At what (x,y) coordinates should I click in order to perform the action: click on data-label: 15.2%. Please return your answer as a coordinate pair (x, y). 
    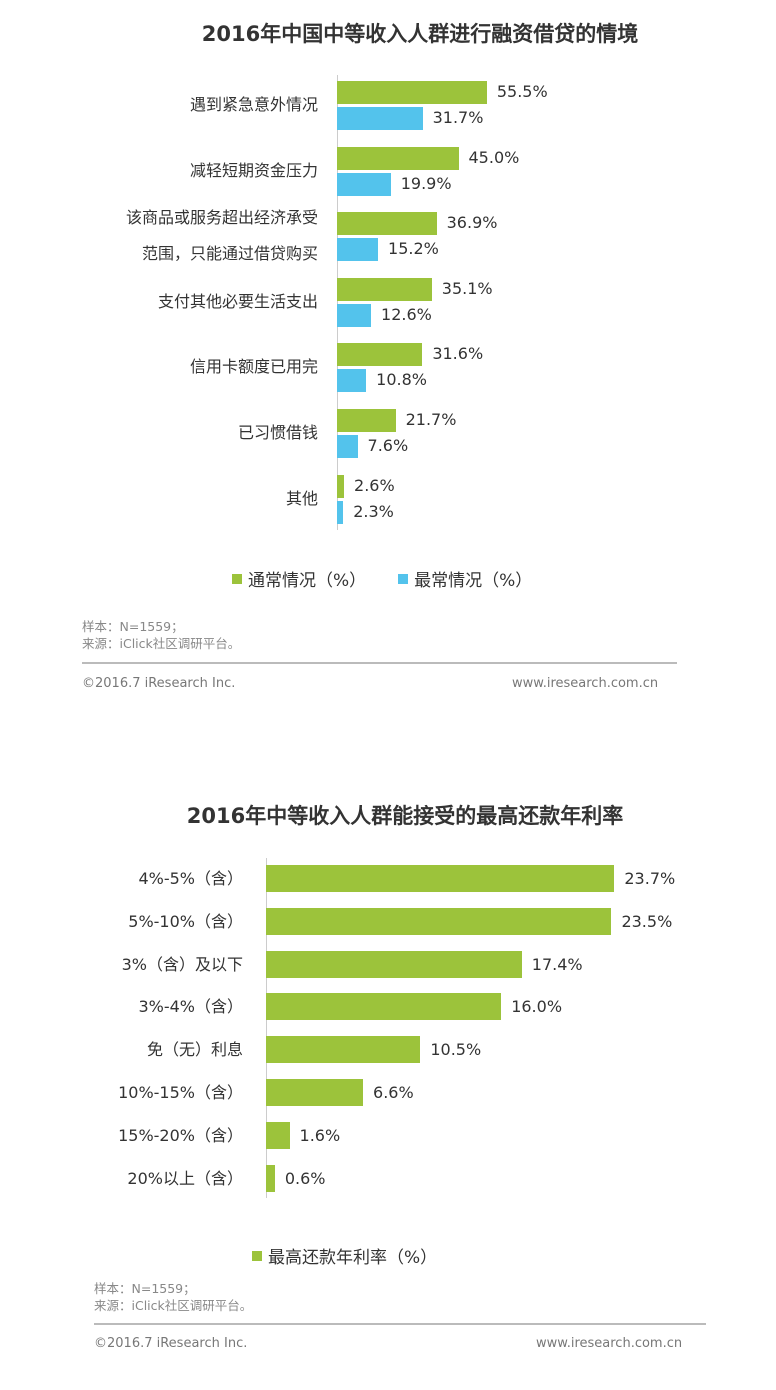
    Looking at the image, I should click on (413, 249).